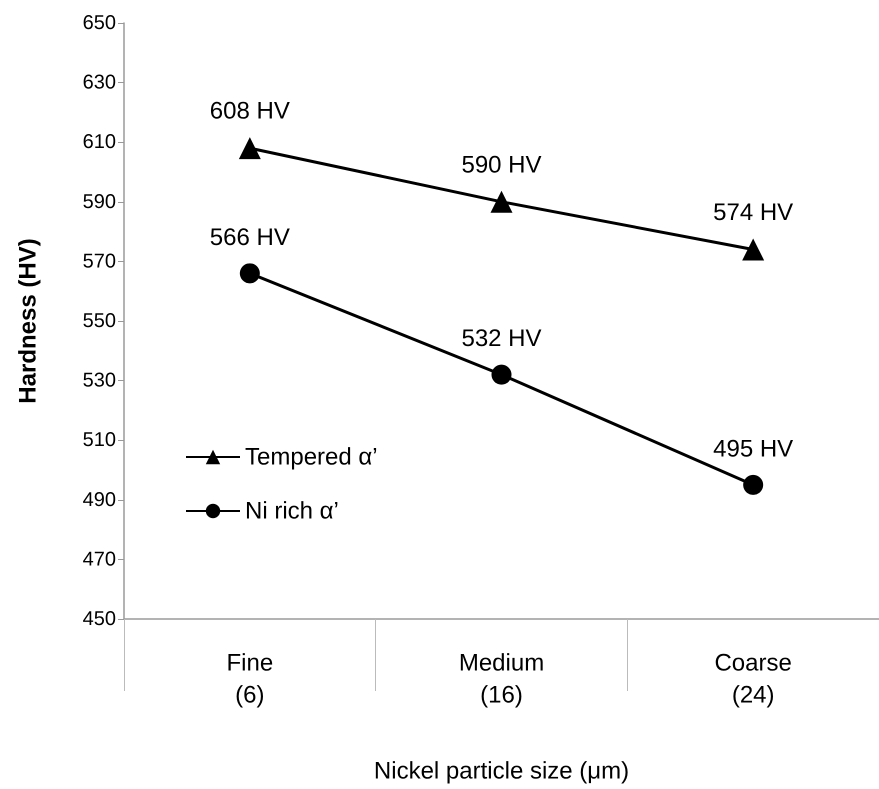  What do you see at coordinates (311, 457) in the screenshot?
I see `legend-label: Tempered α’` at bounding box center [311, 457].